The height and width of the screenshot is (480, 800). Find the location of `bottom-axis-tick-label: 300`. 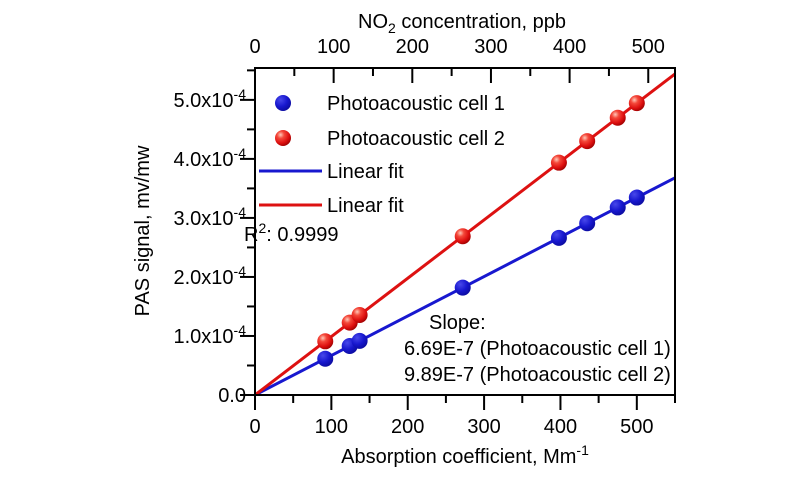

bottom-axis-tick-label: 300 is located at coordinates (483, 427).